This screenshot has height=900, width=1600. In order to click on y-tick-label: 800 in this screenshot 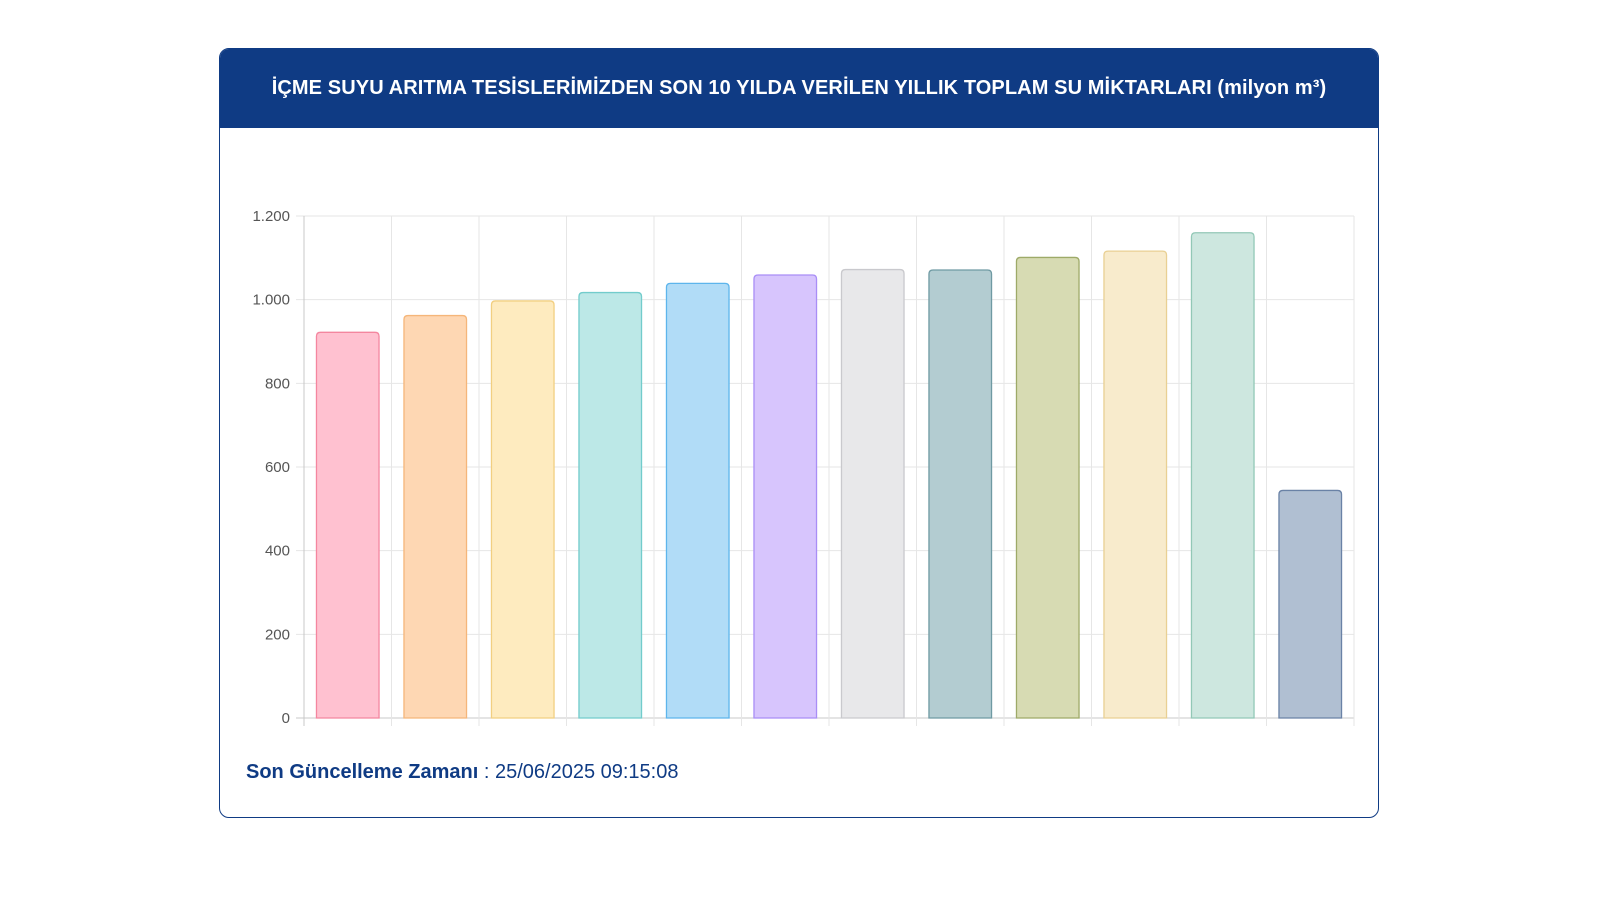, I will do `click(277, 383)`.